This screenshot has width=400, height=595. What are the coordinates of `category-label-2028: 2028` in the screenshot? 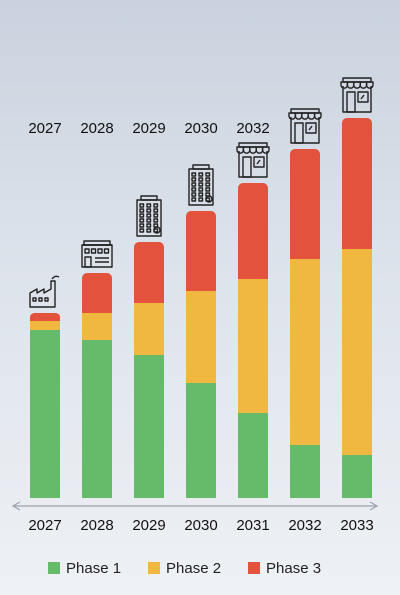 It's located at (96, 525).